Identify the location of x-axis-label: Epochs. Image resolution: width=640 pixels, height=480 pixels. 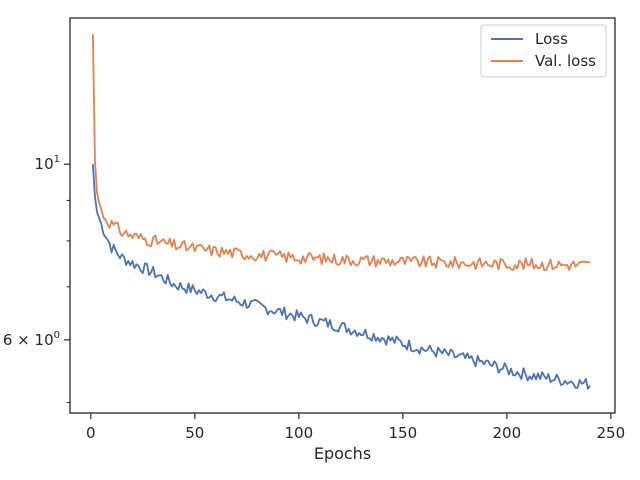
(342, 453).